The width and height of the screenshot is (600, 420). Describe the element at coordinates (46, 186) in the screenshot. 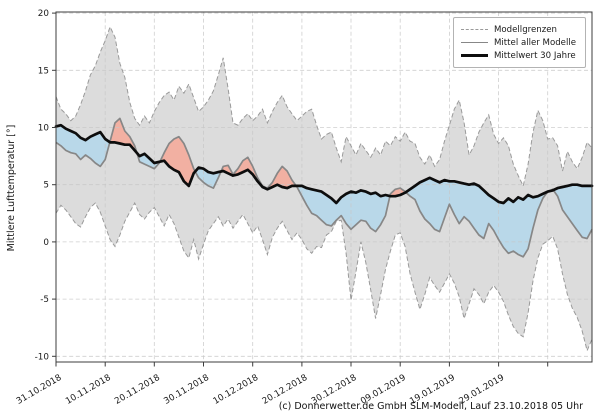

I see `svg-text: 5` at that location.